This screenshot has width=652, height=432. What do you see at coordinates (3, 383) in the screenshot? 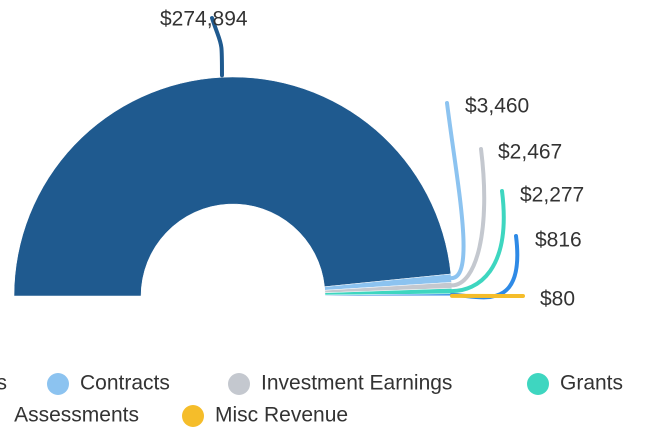
I see `legend-label: s` at bounding box center [3, 383].